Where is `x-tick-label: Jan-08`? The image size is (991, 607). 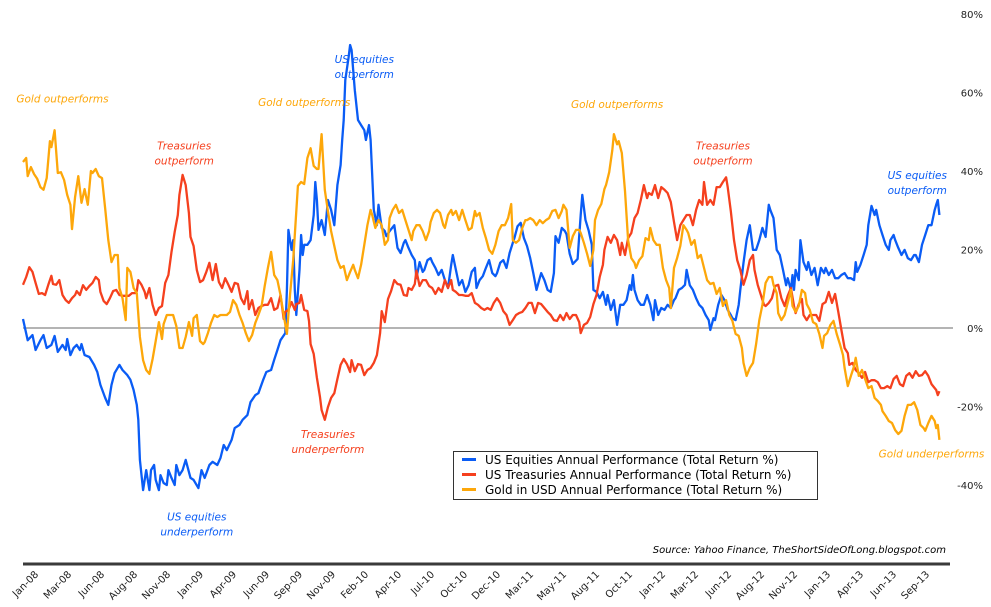 x-tick-label: Jan-08 is located at coordinates (25, 584).